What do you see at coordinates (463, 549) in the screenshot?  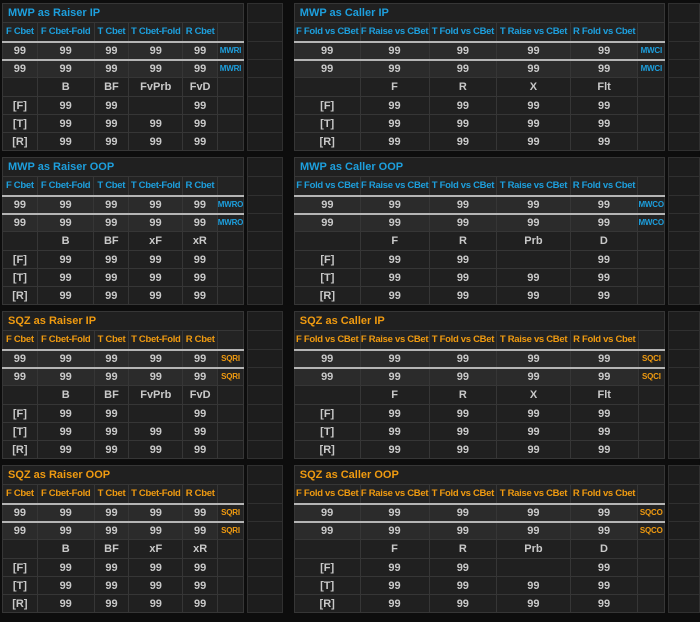 I see `action-label: R` at bounding box center [463, 549].